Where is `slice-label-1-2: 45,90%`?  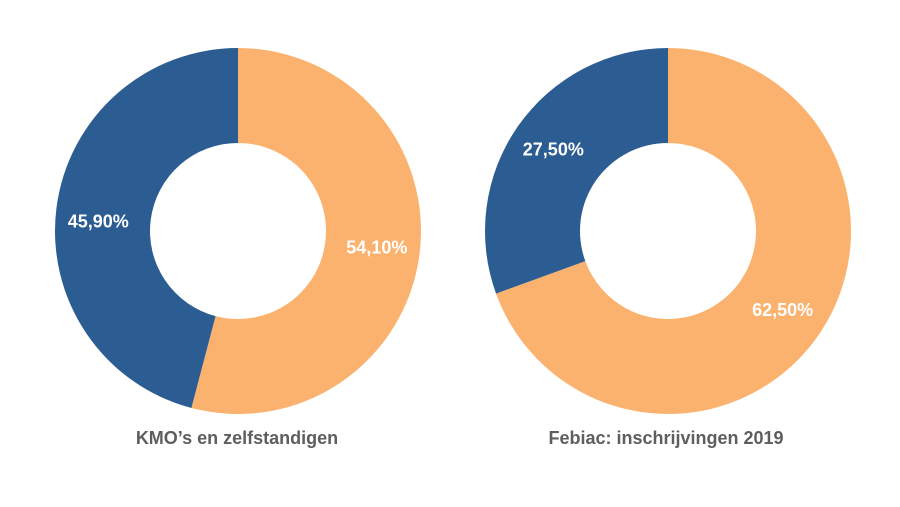 slice-label-1-2: 45,90% is located at coordinates (98, 221).